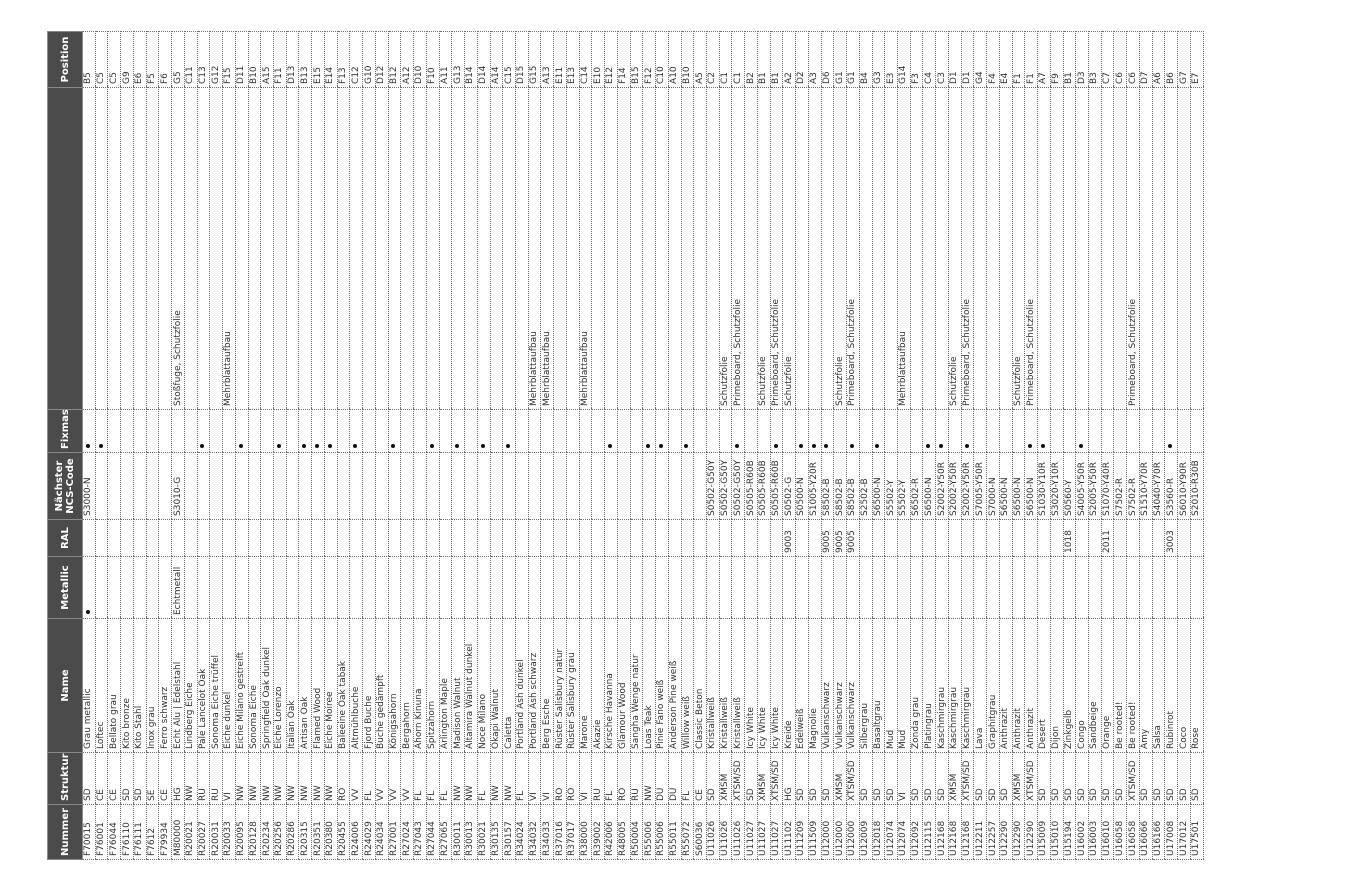 Image resolution: width=1366 pixels, height=884 pixels. What do you see at coordinates (1018, 59) in the screenshot?
I see `cell-position: F1` at bounding box center [1018, 59].